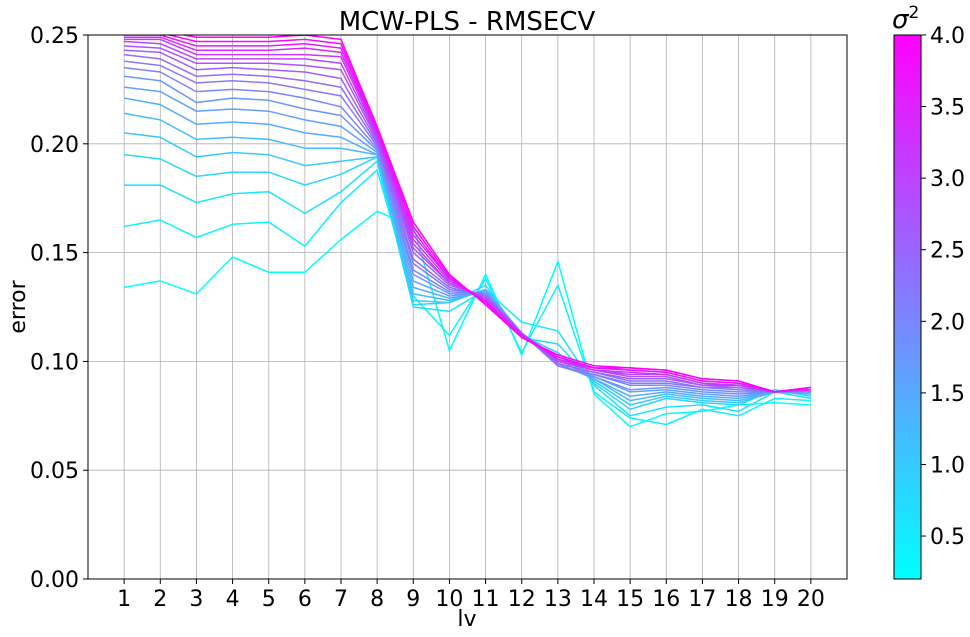 This screenshot has width=970, height=637. Describe the element at coordinates (54, 145) in the screenshot. I see `y-tick-label: 0.20` at that location.